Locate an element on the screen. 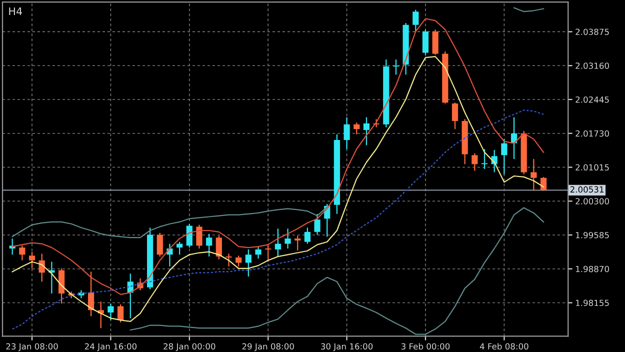  x-tick-label: 30 Jan 16:00 is located at coordinates (347, 347).